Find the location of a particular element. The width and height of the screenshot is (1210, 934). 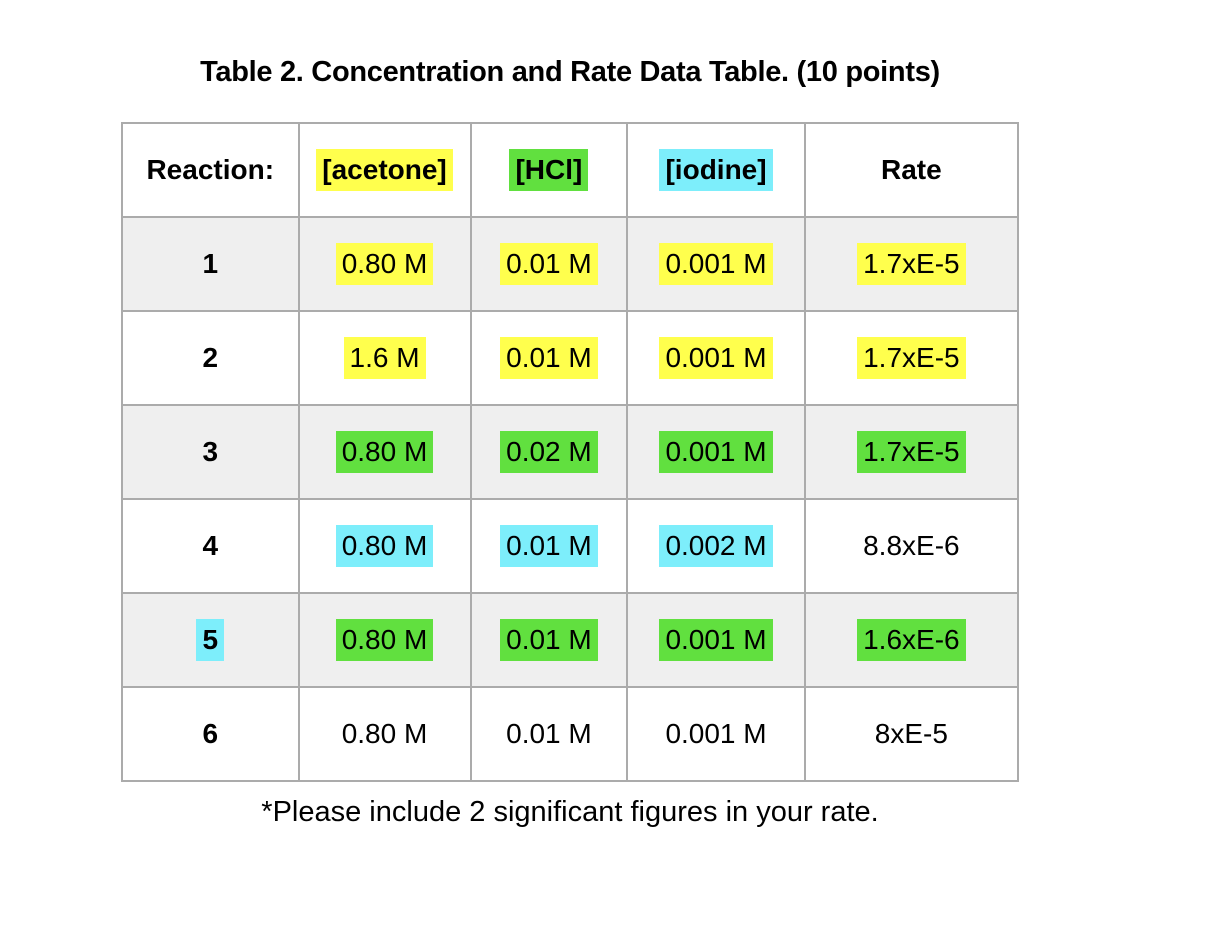

cell-hcl: 0.02 M is located at coordinates (549, 452).